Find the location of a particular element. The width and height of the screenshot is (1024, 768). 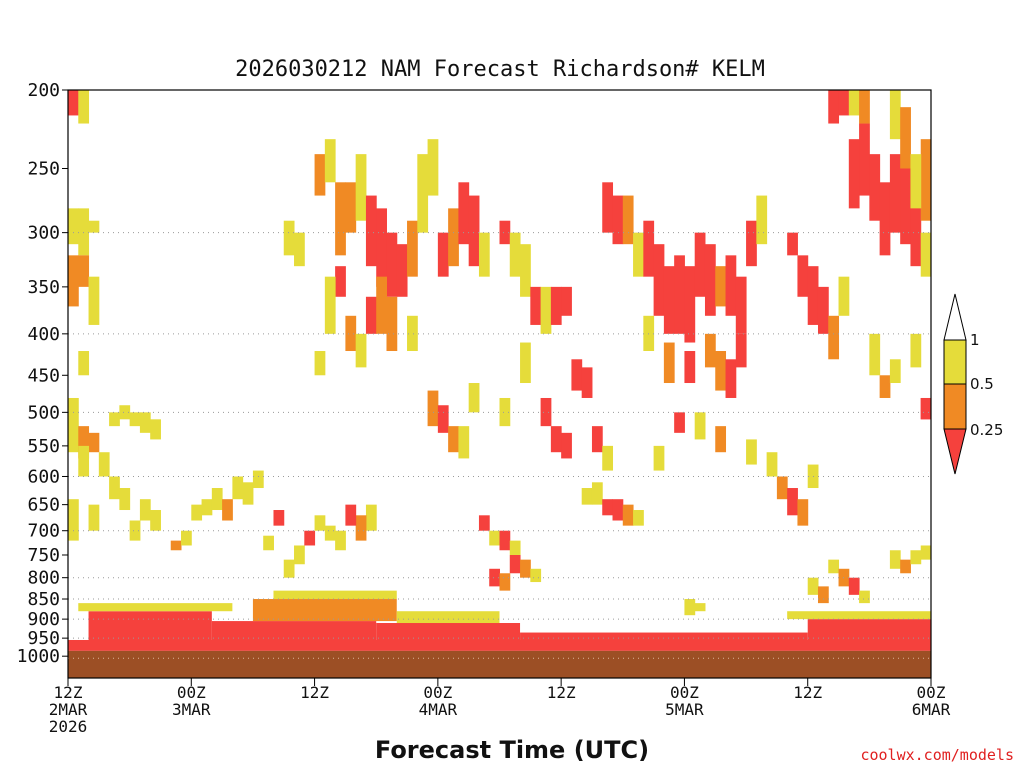

ground-fill is located at coordinates (499, 664).